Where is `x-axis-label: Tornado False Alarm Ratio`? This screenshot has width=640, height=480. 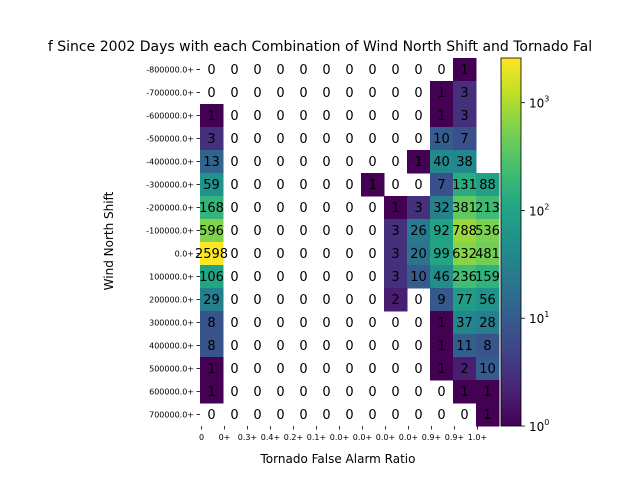
x-axis-label: Tornado False Alarm Ratio is located at coordinates (338, 459).